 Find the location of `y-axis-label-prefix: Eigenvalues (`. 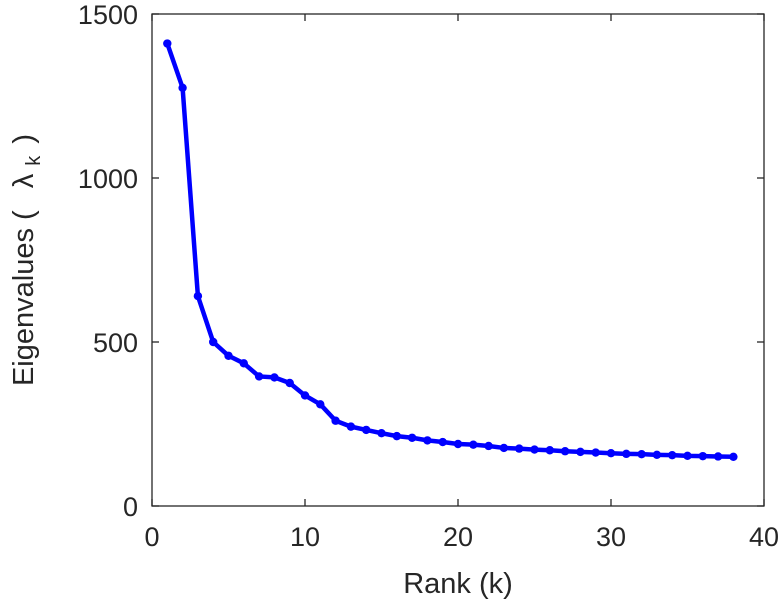

y-axis-label-prefix: Eigenvalues ( is located at coordinates (24, 298).